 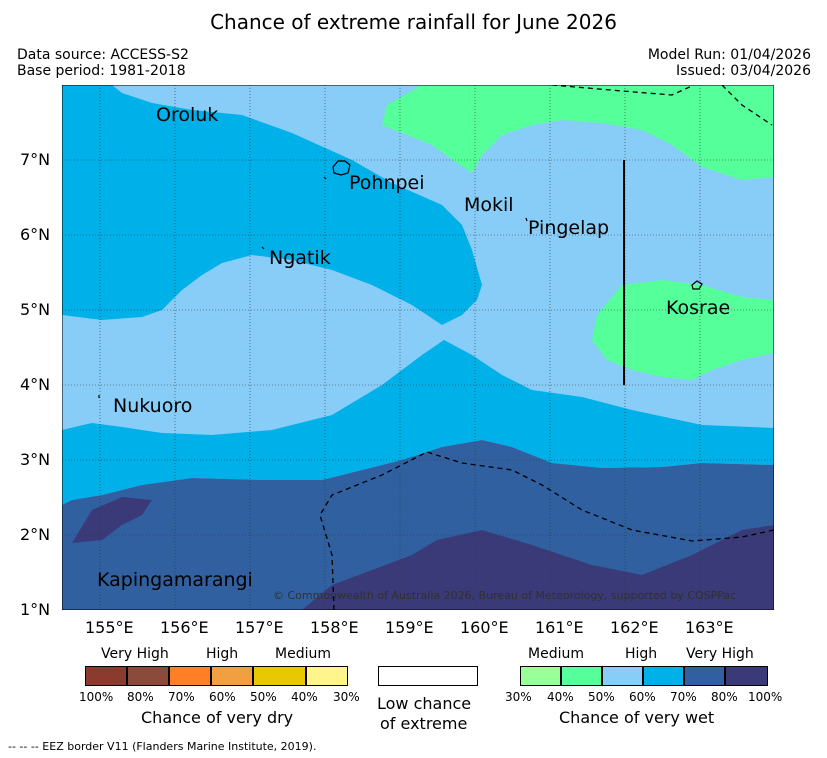 I want to click on x-tick-160: 160°E, so click(x=484, y=627).